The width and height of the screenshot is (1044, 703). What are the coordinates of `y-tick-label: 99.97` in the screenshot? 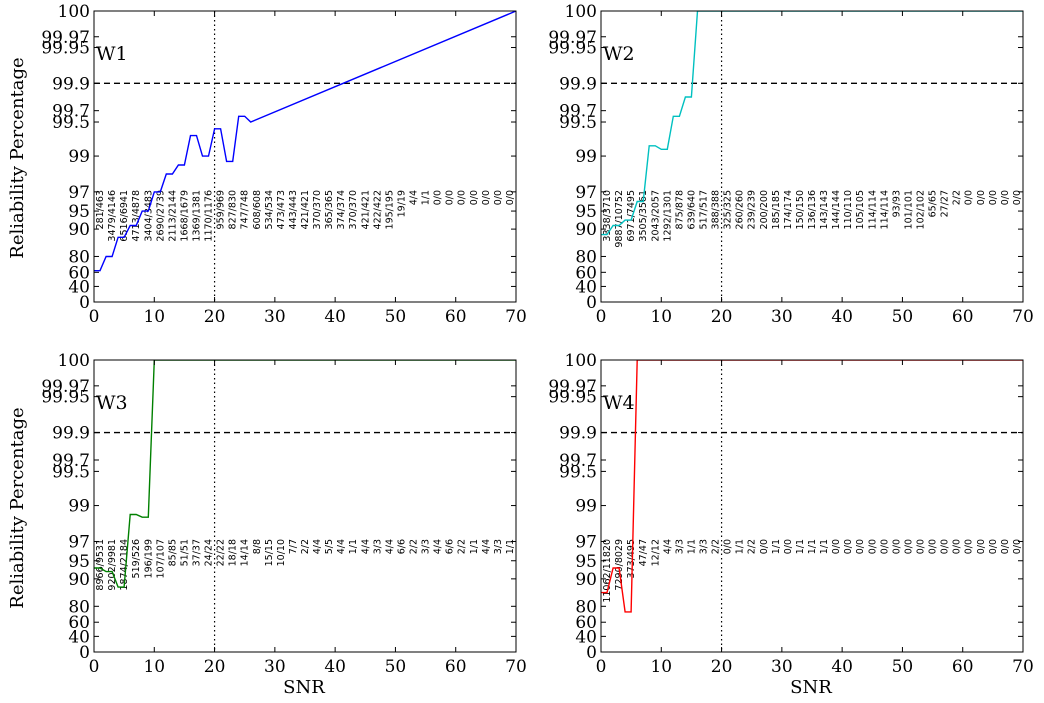 It's located at (572, 387).